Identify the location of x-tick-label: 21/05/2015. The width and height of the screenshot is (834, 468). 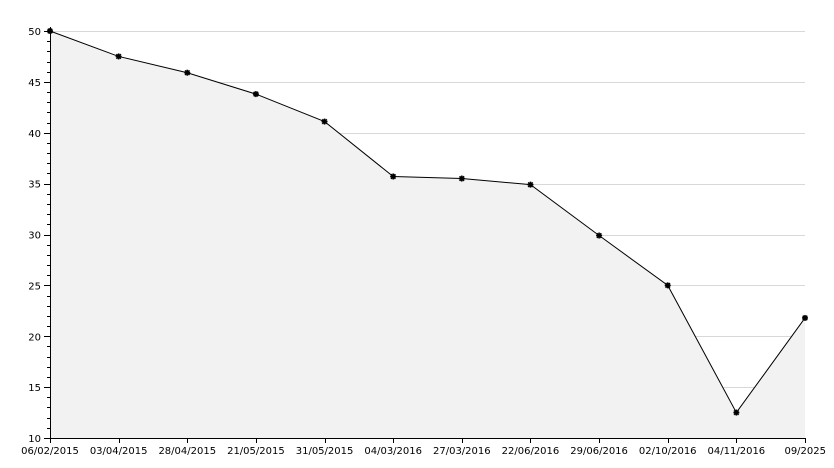
(256, 451).